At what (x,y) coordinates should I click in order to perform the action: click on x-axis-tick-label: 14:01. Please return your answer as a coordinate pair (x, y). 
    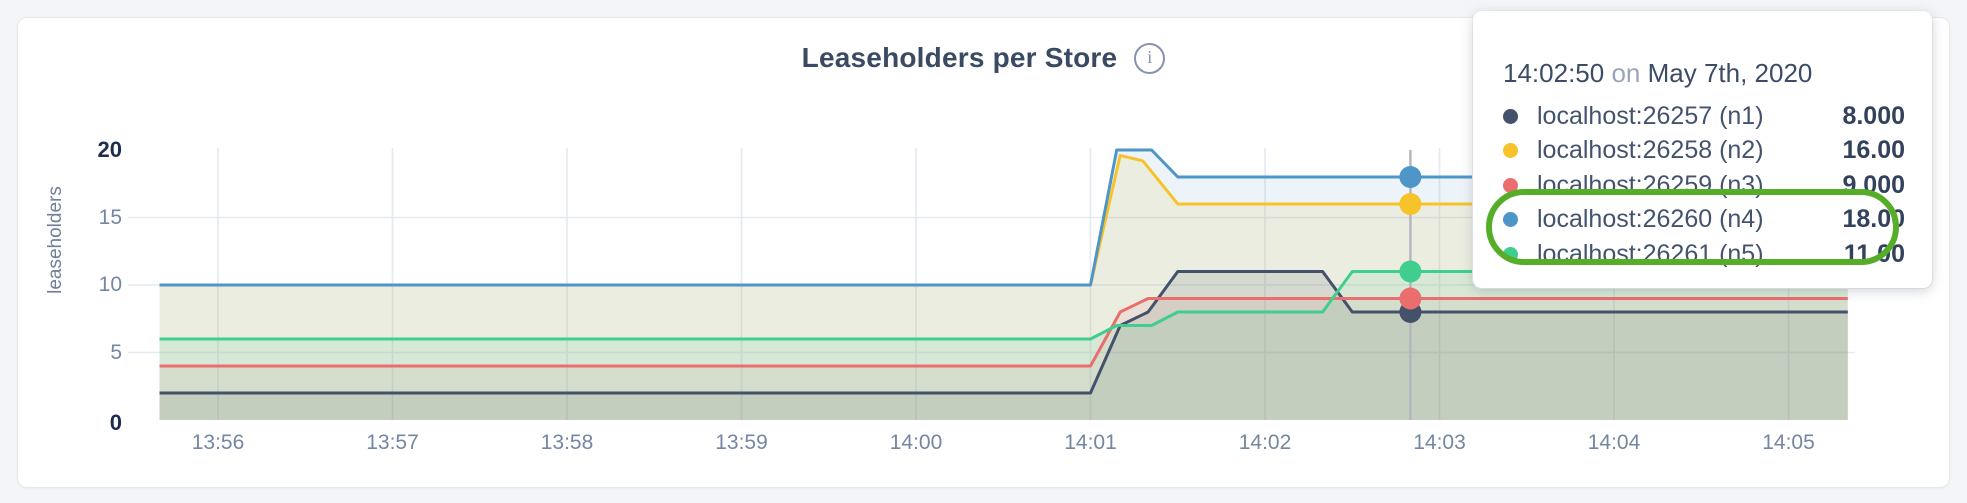
    Looking at the image, I should click on (1090, 442).